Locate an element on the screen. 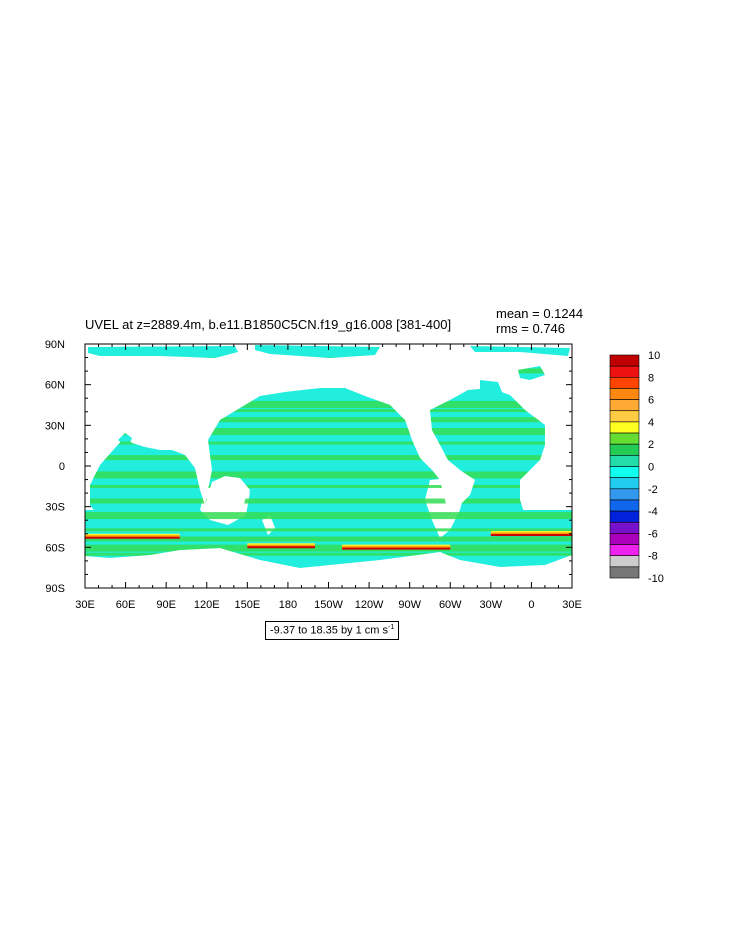  colorbar-label: 0 is located at coordinates (651, 468).